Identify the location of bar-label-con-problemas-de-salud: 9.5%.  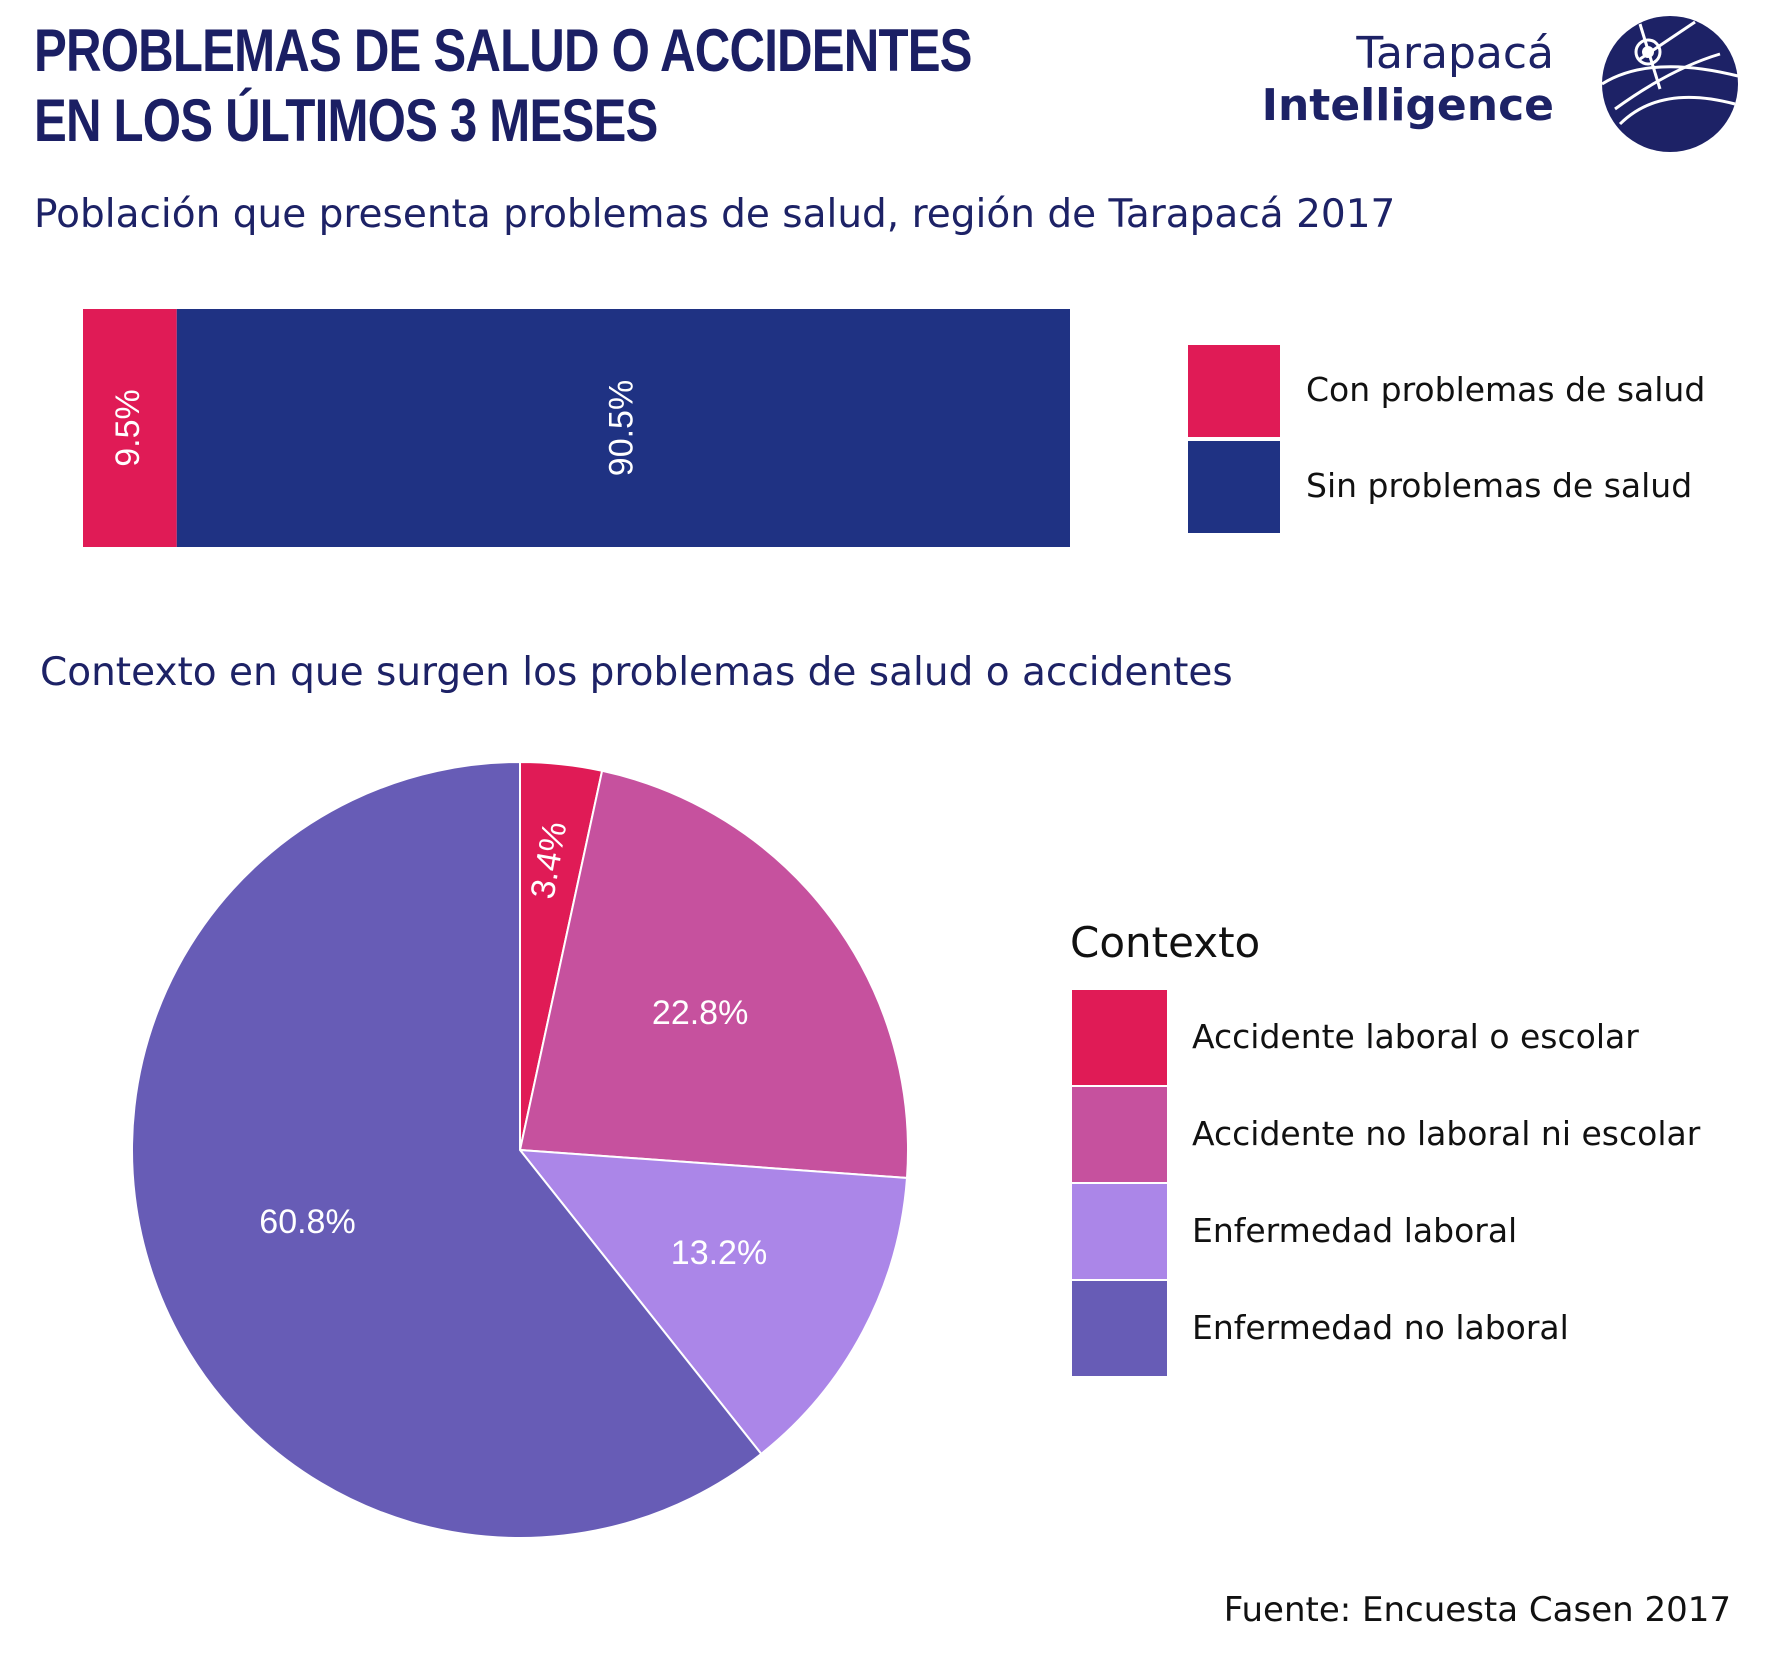
(128, 428).